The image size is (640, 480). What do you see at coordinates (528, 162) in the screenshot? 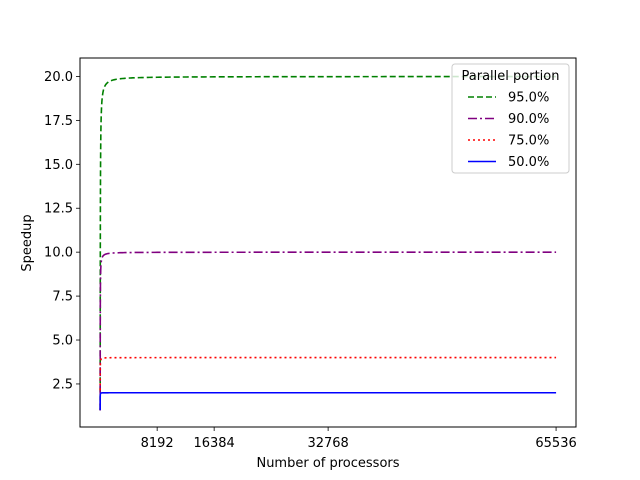
I see `legend-label: 50.0%` at bounding box center [528, 162].